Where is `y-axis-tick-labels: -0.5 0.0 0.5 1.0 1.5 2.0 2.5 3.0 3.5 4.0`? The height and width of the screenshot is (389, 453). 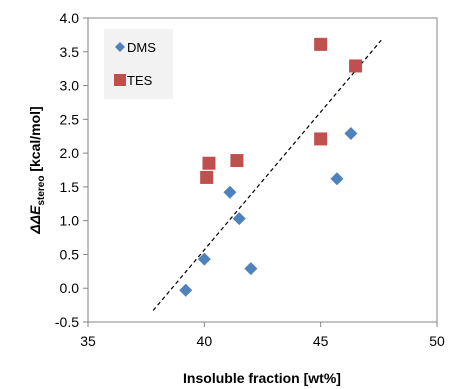
y-axis-tick-labels: -0.5 0.0 0.5 1.0 1.5 2.0 2.5 3.0 3.5 4.0 is located at coordinates (67, 170).